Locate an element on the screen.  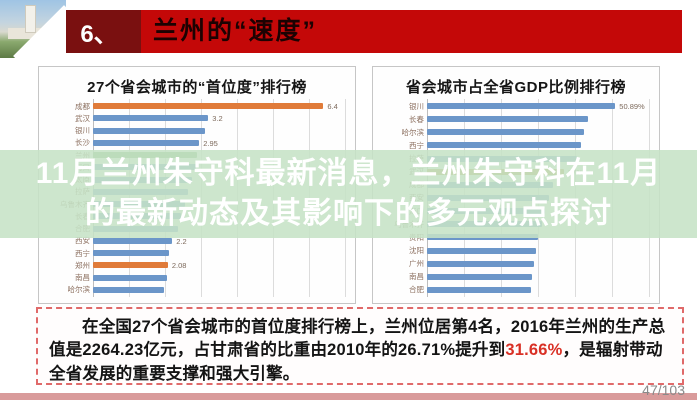
bar-track: 2.95 is located at coordinates (219, 143).